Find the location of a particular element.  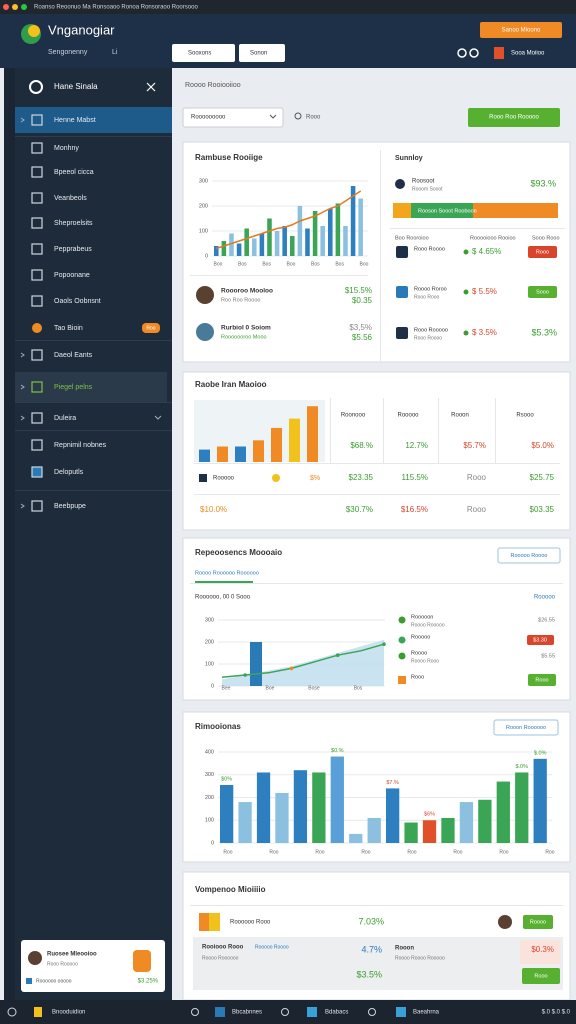

tab-underline is located at coordinates (224, 582).